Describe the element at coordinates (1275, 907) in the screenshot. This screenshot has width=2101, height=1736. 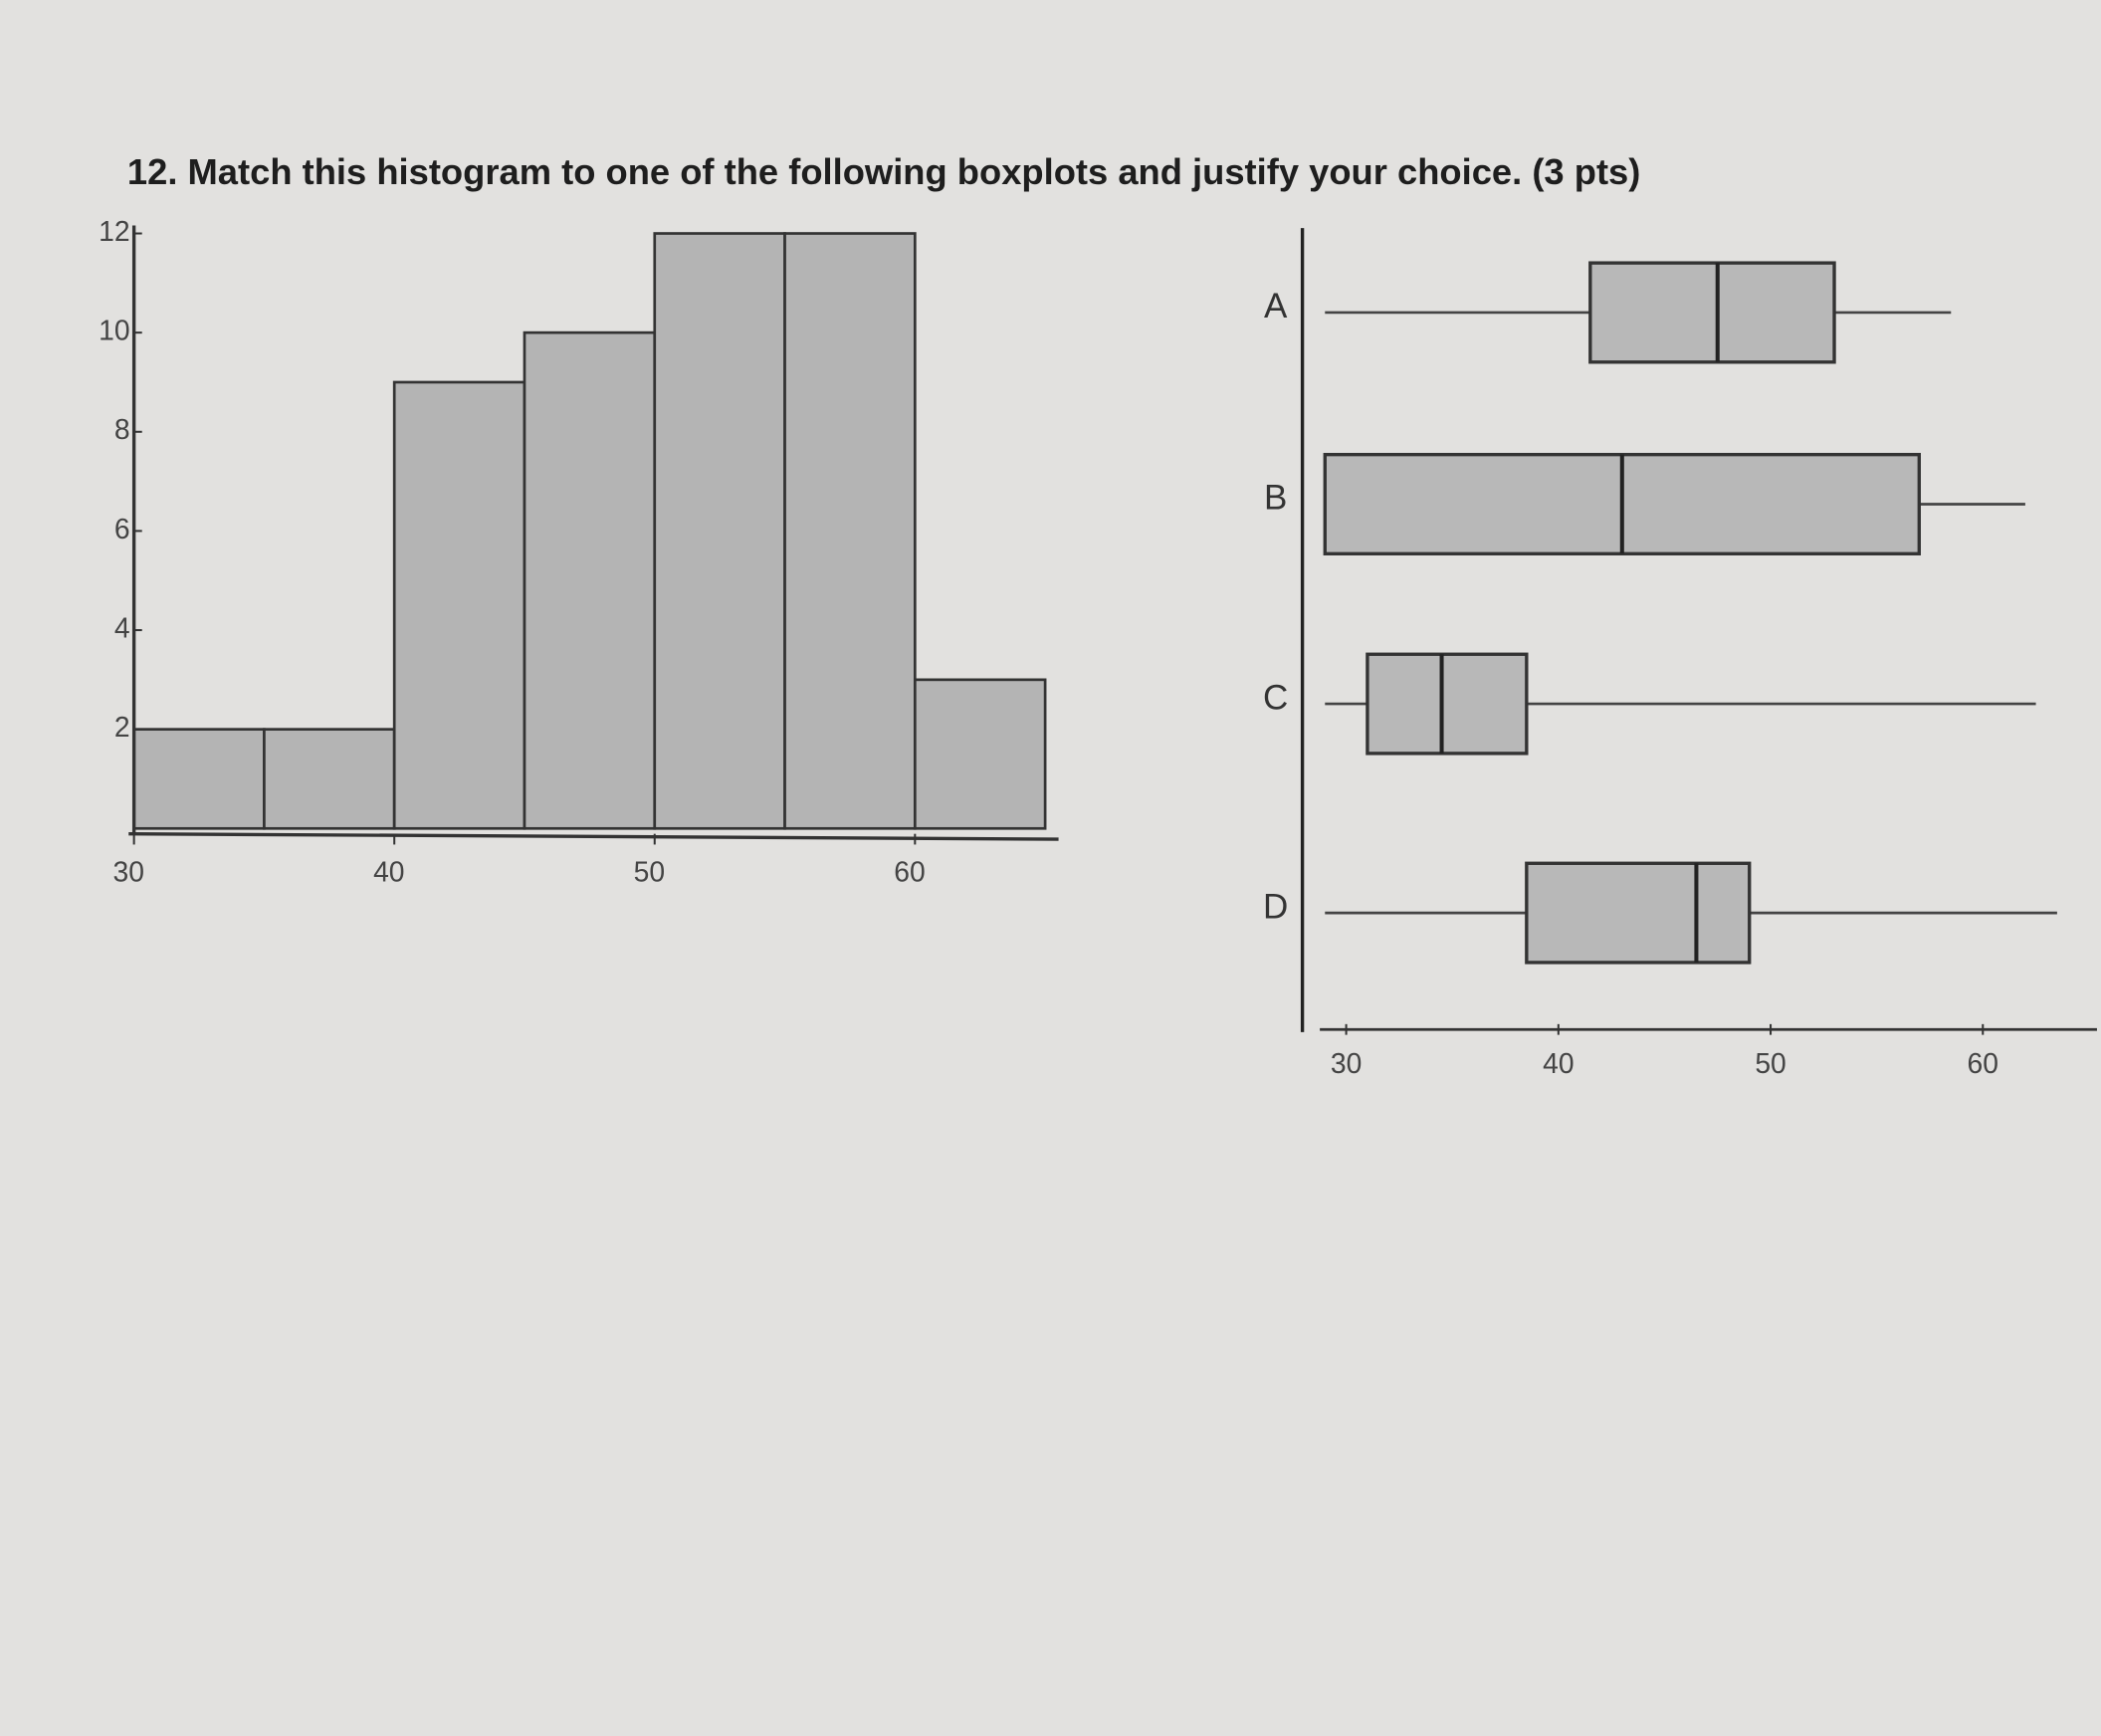
I see `box-label: D` at that location.